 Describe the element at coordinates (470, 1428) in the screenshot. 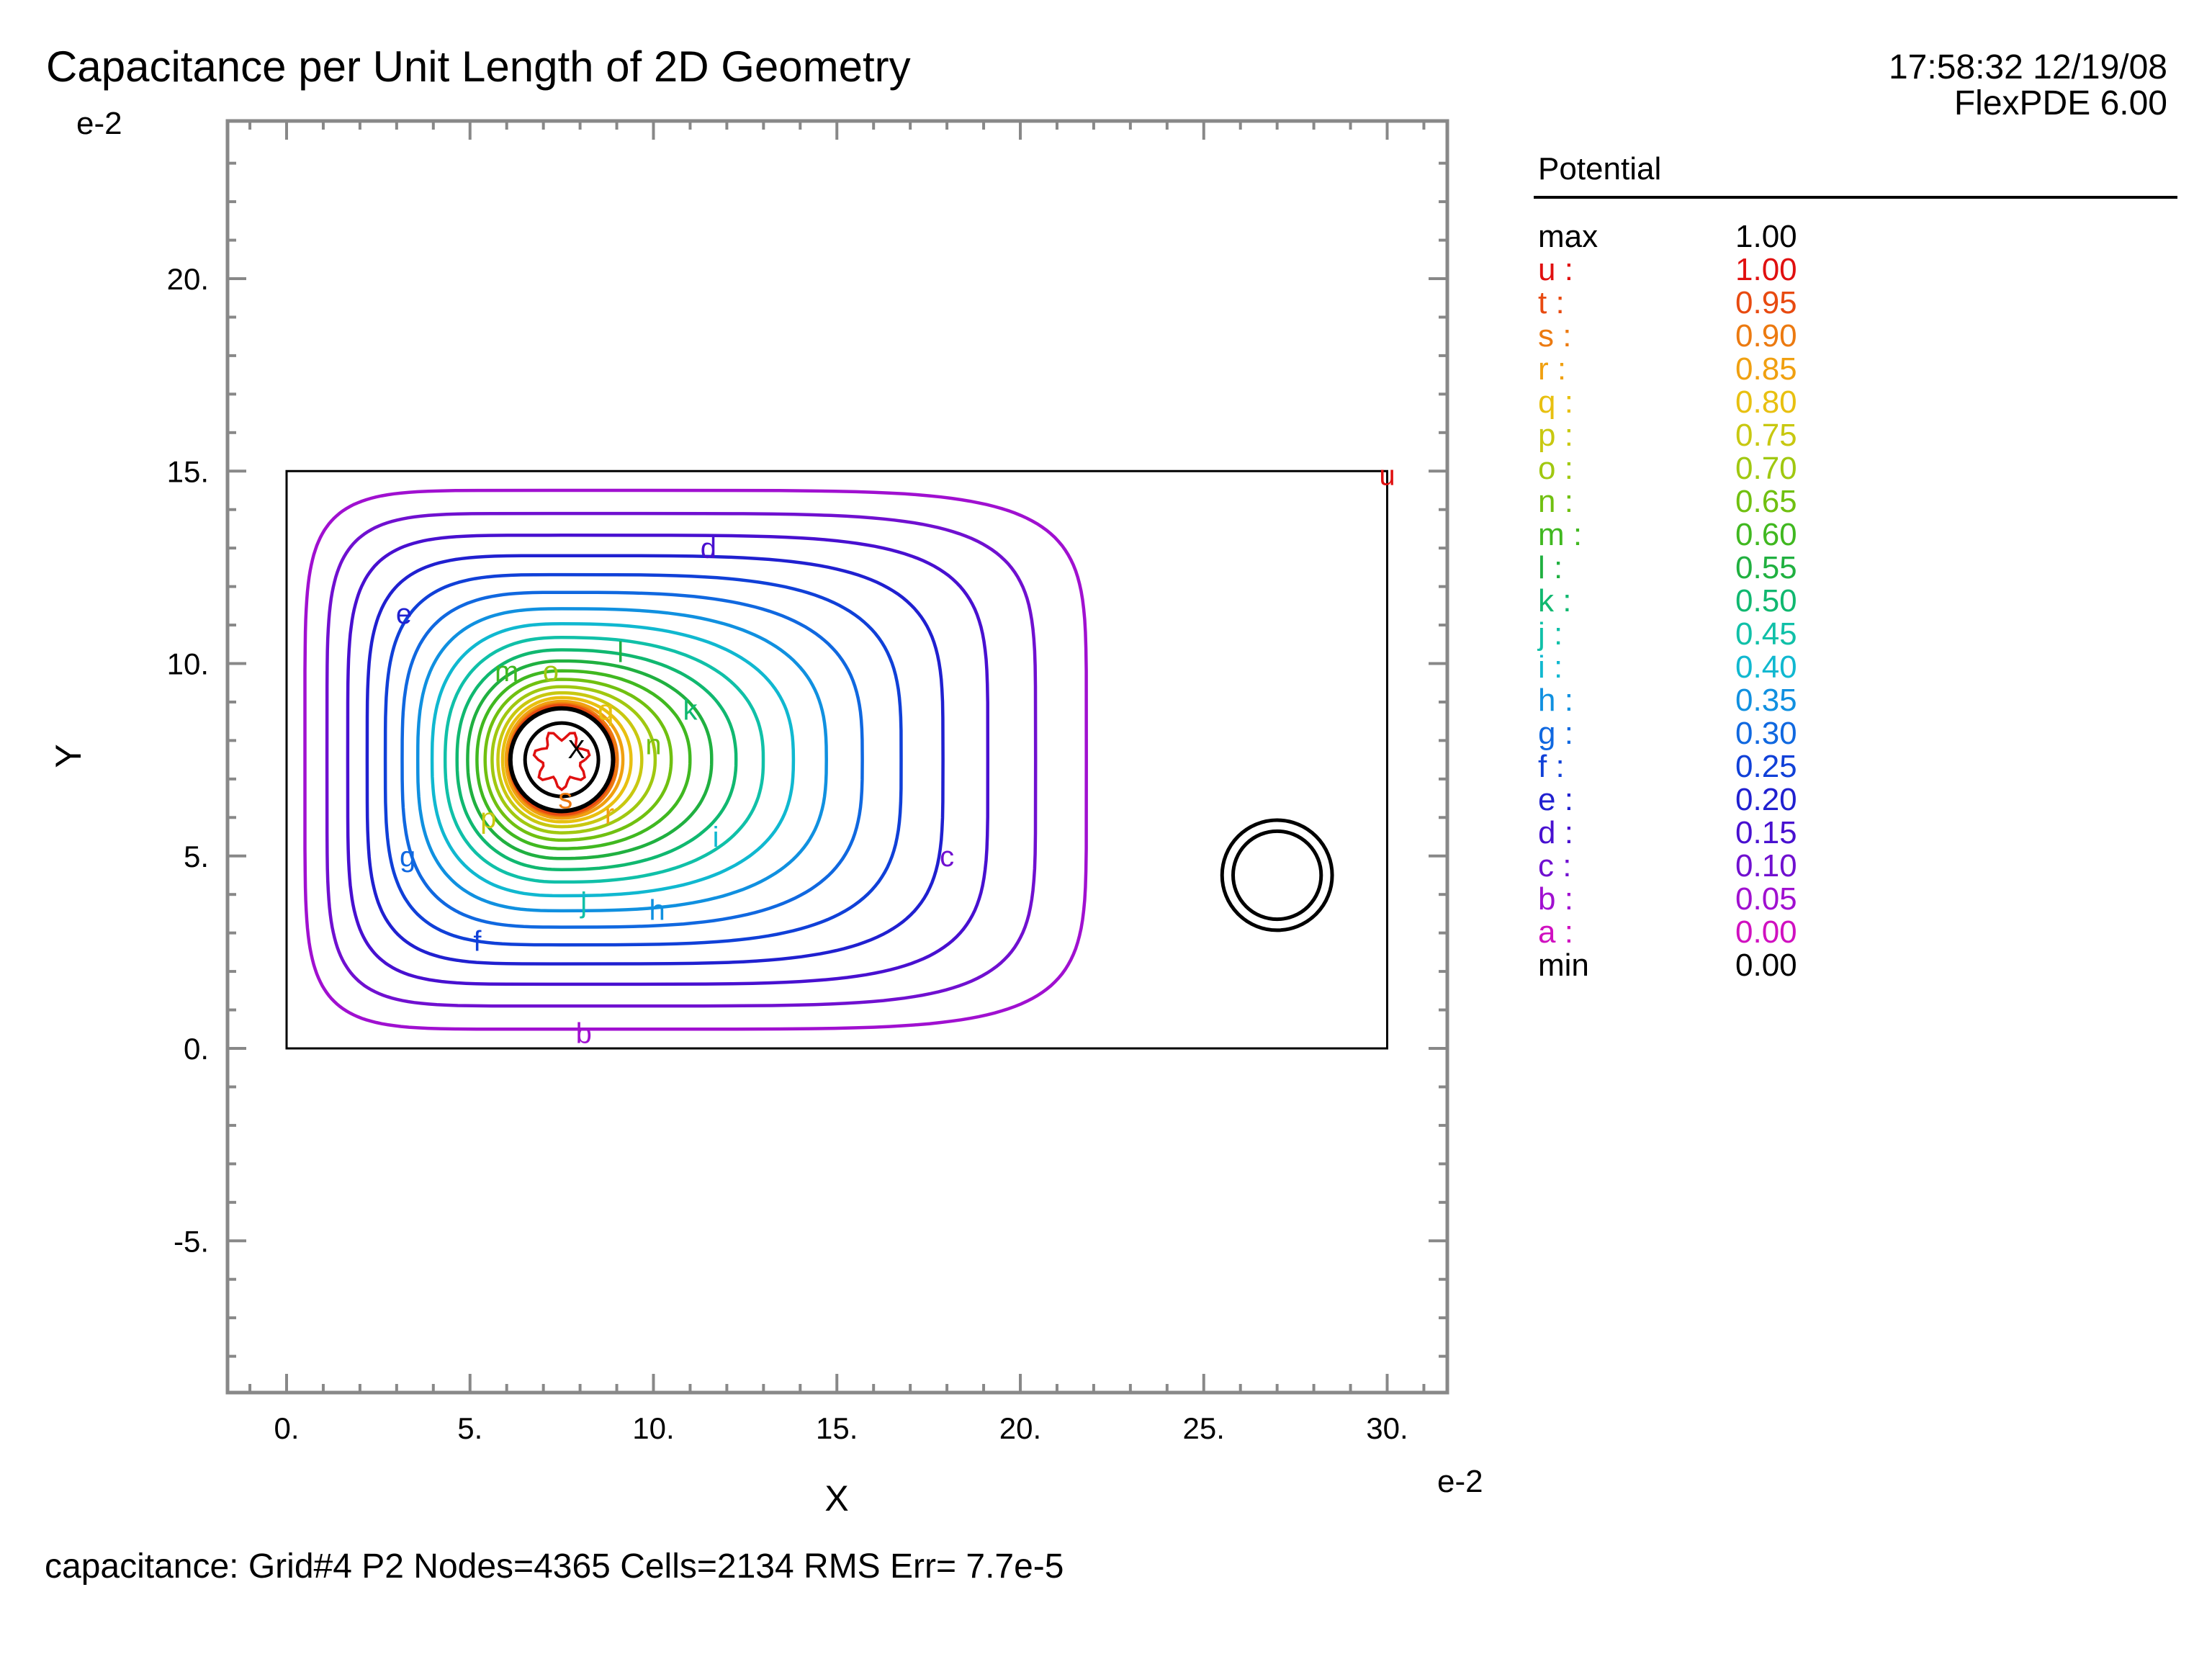

I see `x-tick-label: 5.` at that location.